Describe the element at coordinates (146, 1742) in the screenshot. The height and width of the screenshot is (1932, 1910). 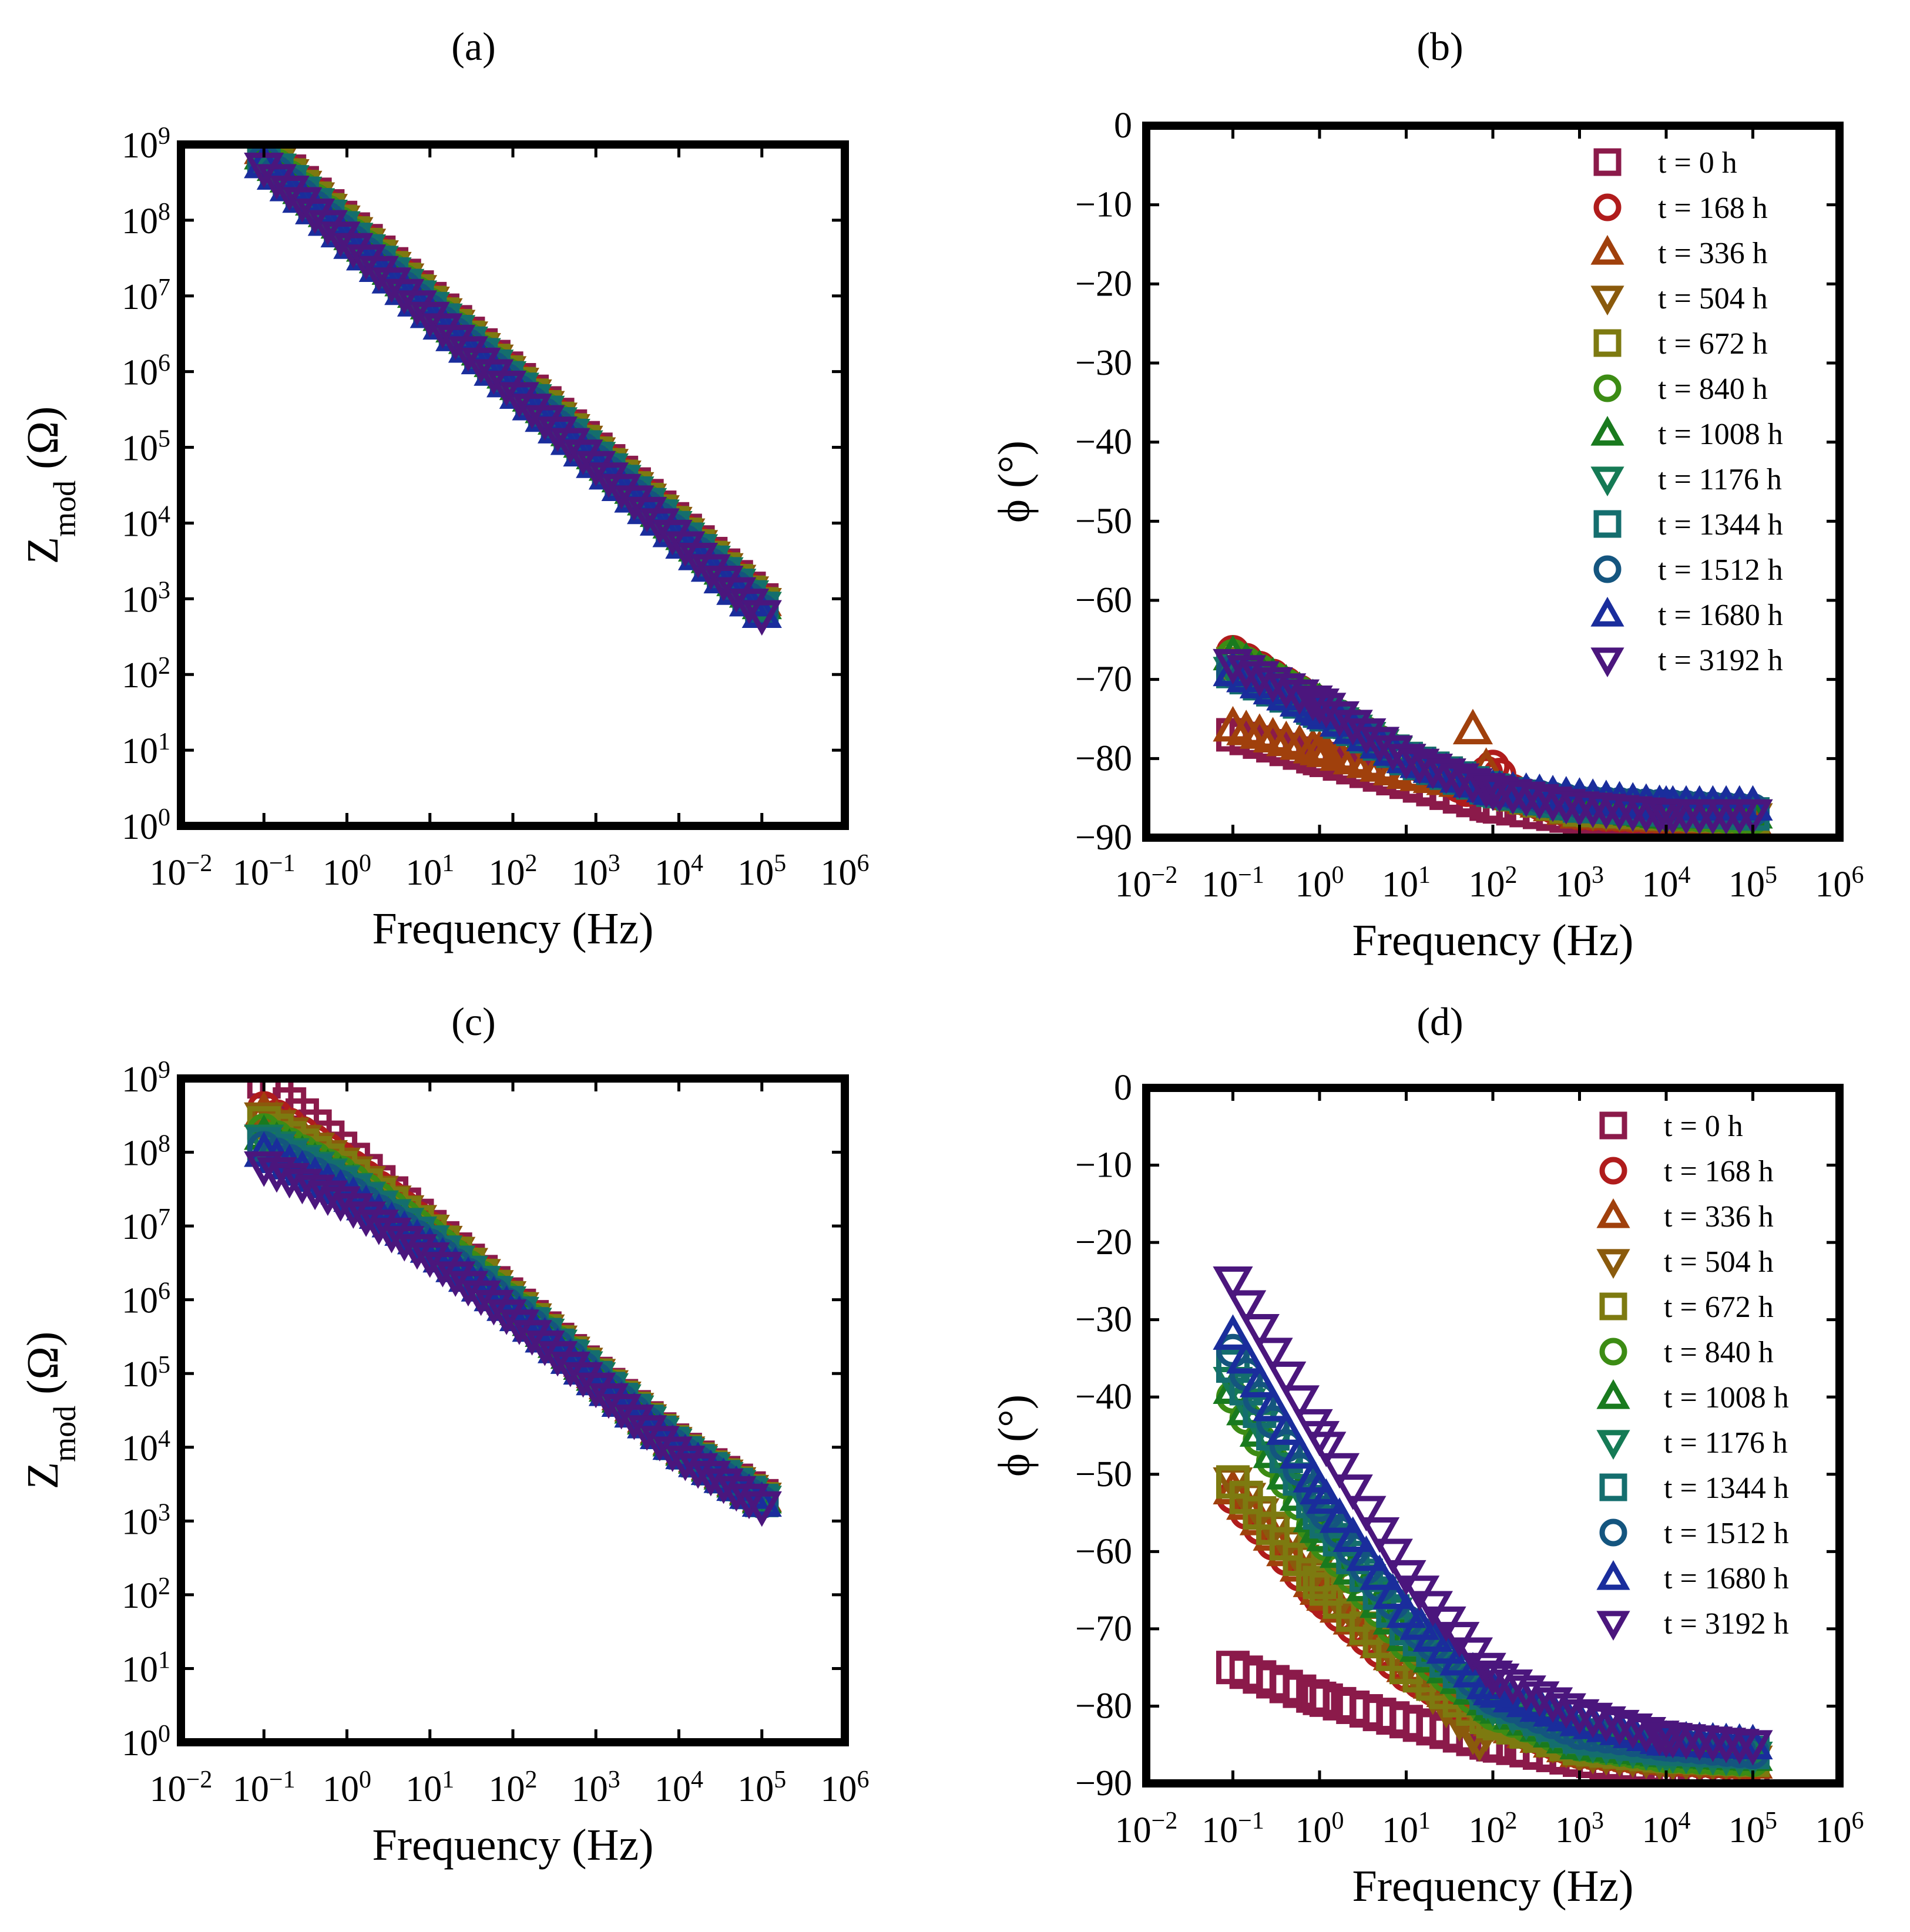
I see `y-tick-label: 10⁰` at that location.